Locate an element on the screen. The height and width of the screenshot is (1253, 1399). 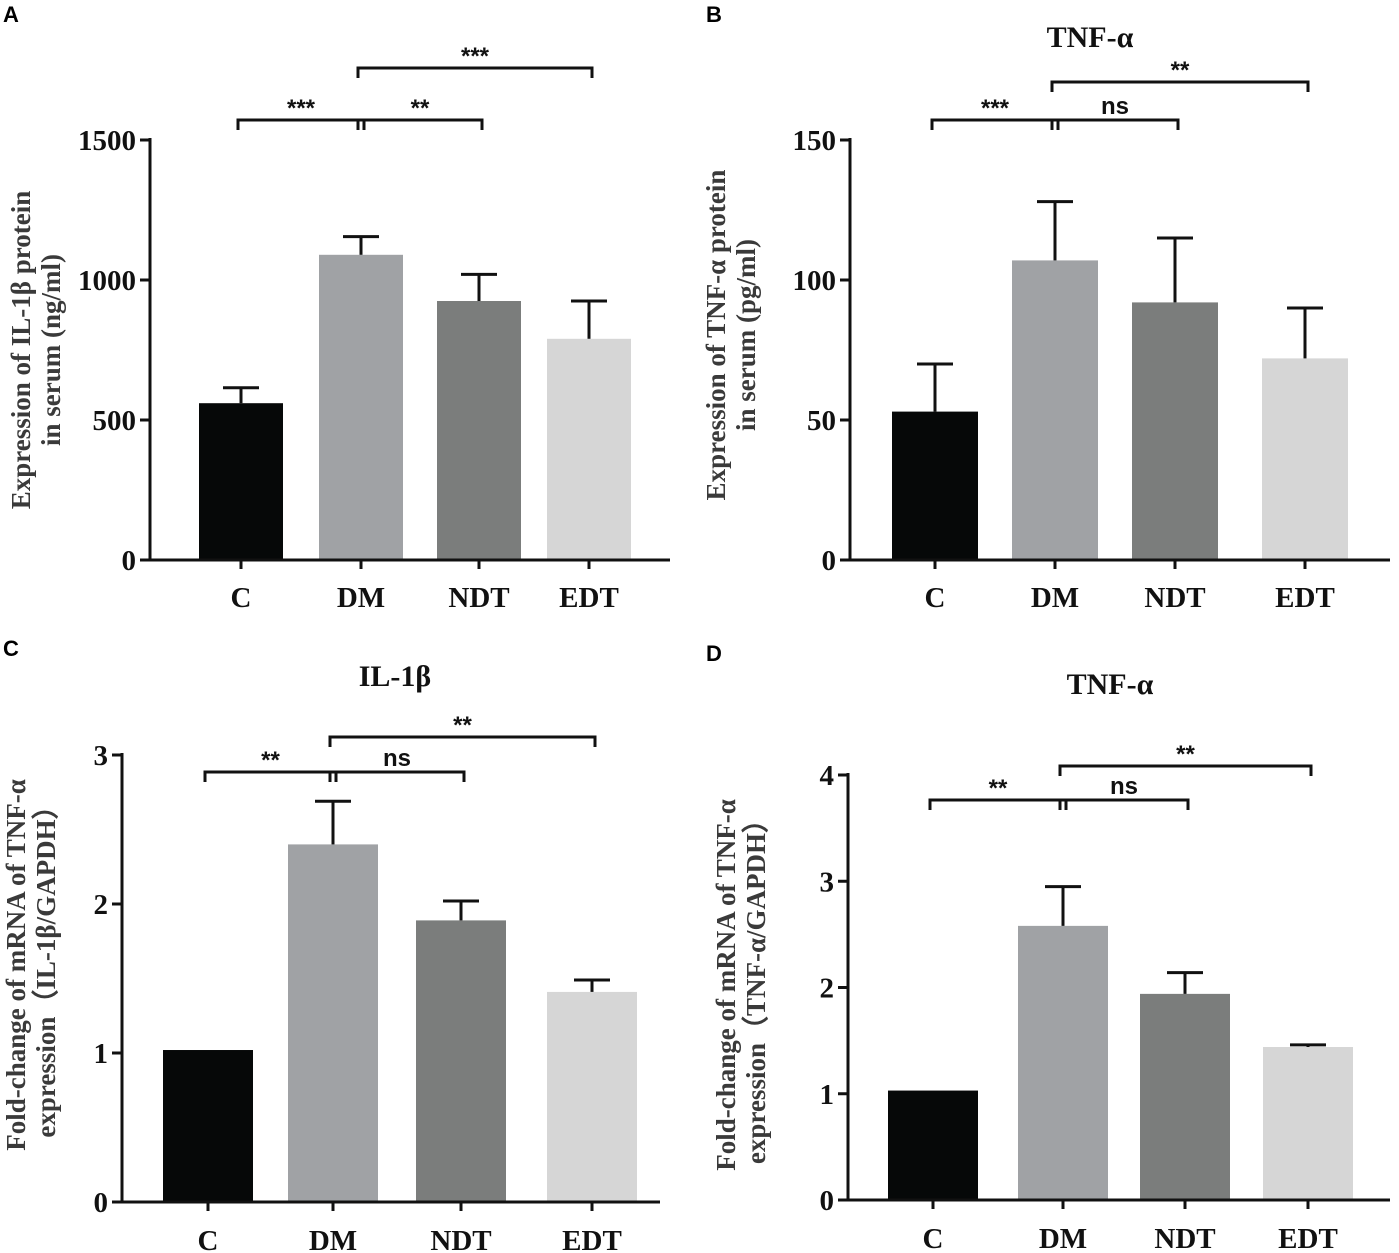
panel-c-xtick-dm: DM is located at coordinates (333, 1239).